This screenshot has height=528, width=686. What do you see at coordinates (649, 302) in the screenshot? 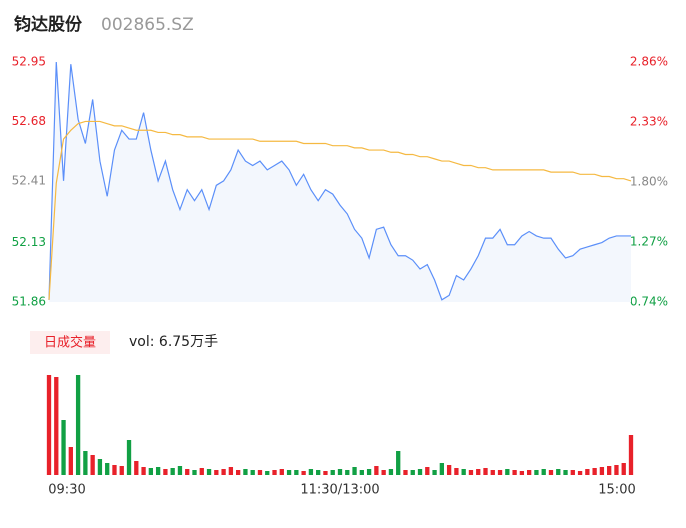
I see `y2-tick-label: 0.74%` at bounding box center [649, 302].